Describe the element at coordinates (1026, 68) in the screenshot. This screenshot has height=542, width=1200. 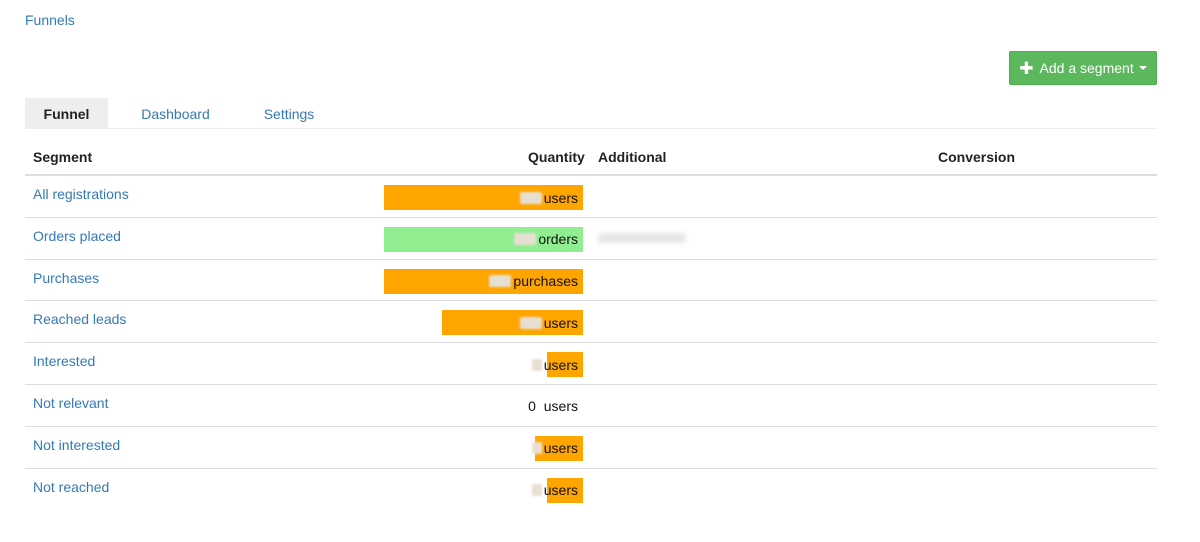
I see `plus-icon: ✚` at that location.